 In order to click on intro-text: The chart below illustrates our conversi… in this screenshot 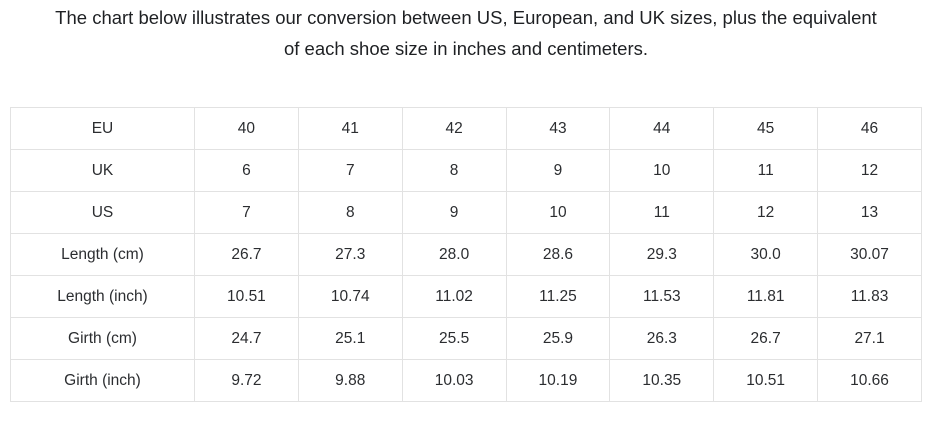, I will do `click(466, 33)`.